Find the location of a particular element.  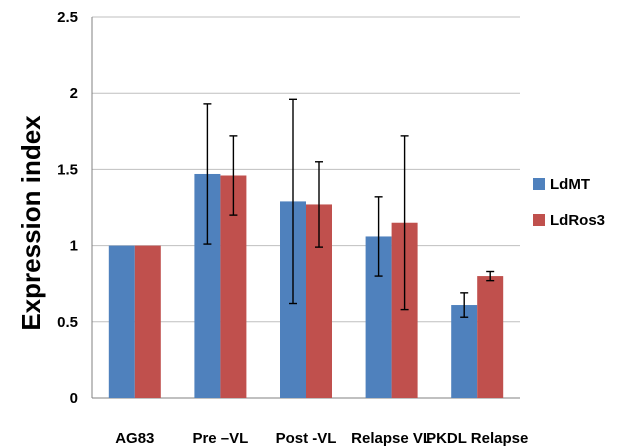

x-tick-label: Relapse VL is located at coordinates (391, 438).